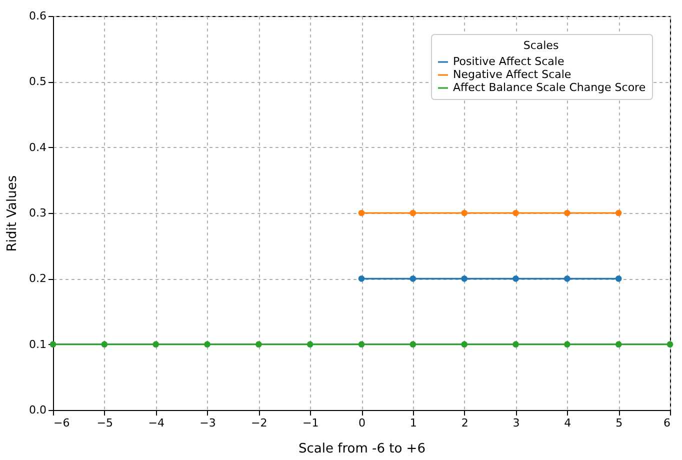 This screenshot has height=460, width=682. I want to click on y-tick-label: 0.1, so click(37, 344).